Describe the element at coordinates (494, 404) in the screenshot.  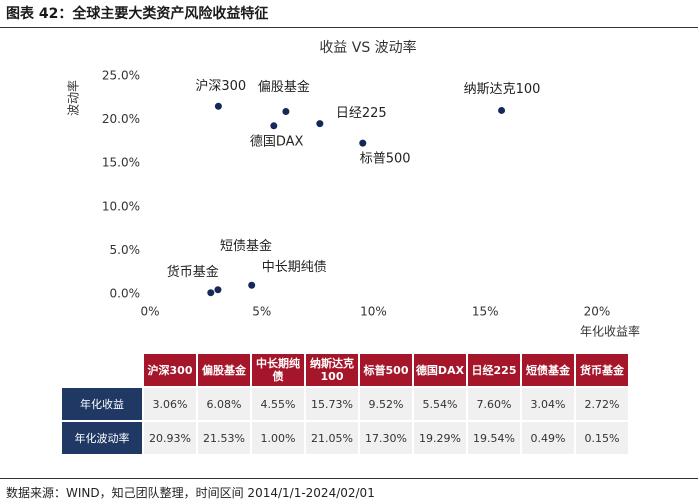
I see `table-cell: 7.60%` at that location.